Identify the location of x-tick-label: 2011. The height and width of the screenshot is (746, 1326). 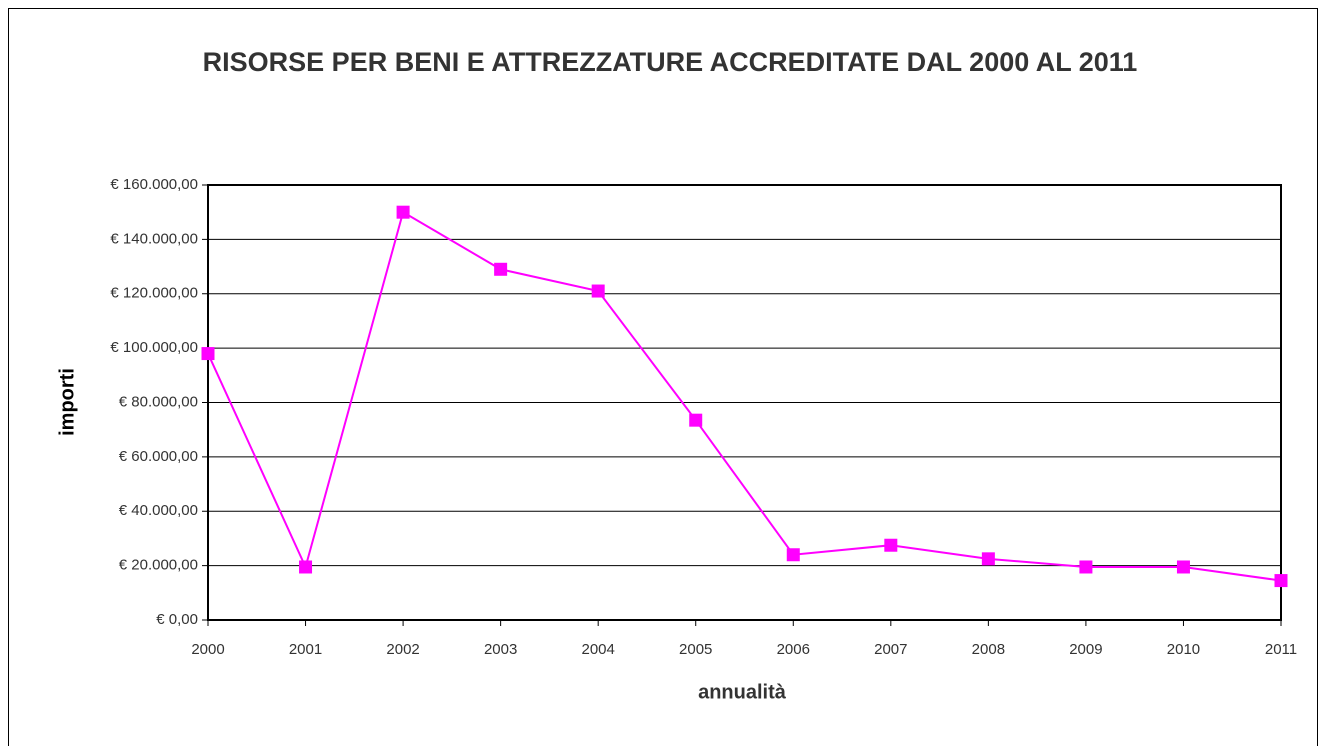
(1281, 649).